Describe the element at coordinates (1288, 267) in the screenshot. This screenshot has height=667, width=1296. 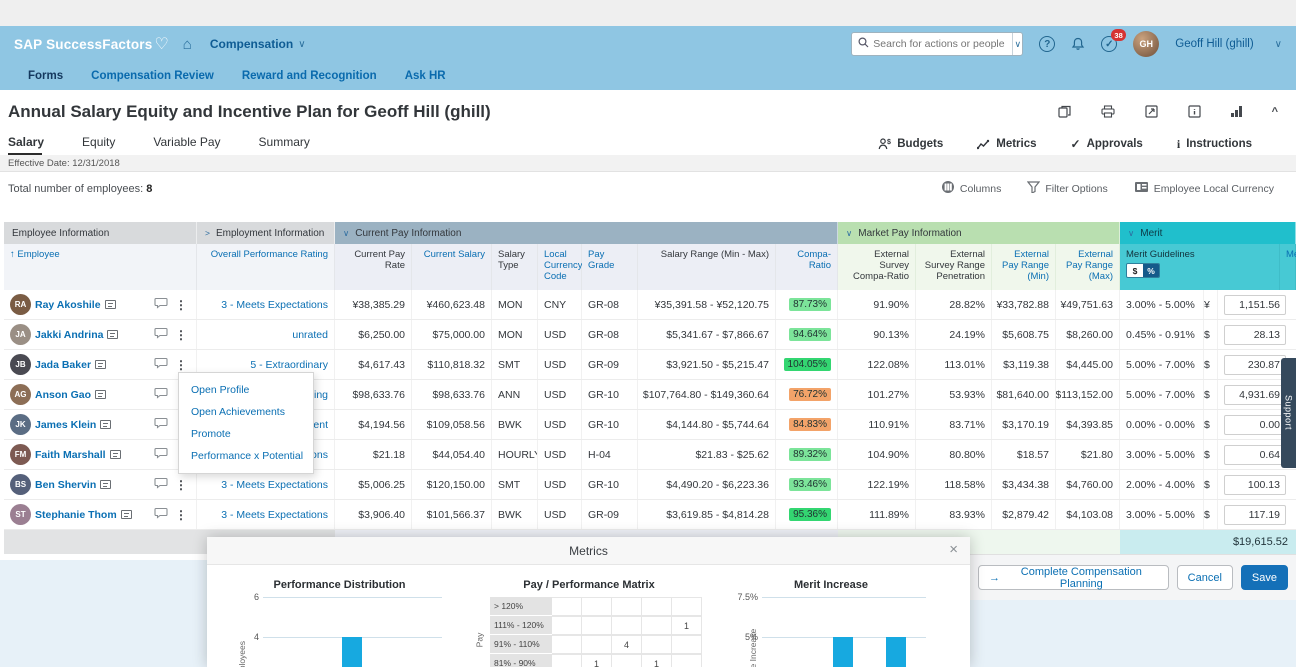
I see `column-header-merit: Merit` at that location.